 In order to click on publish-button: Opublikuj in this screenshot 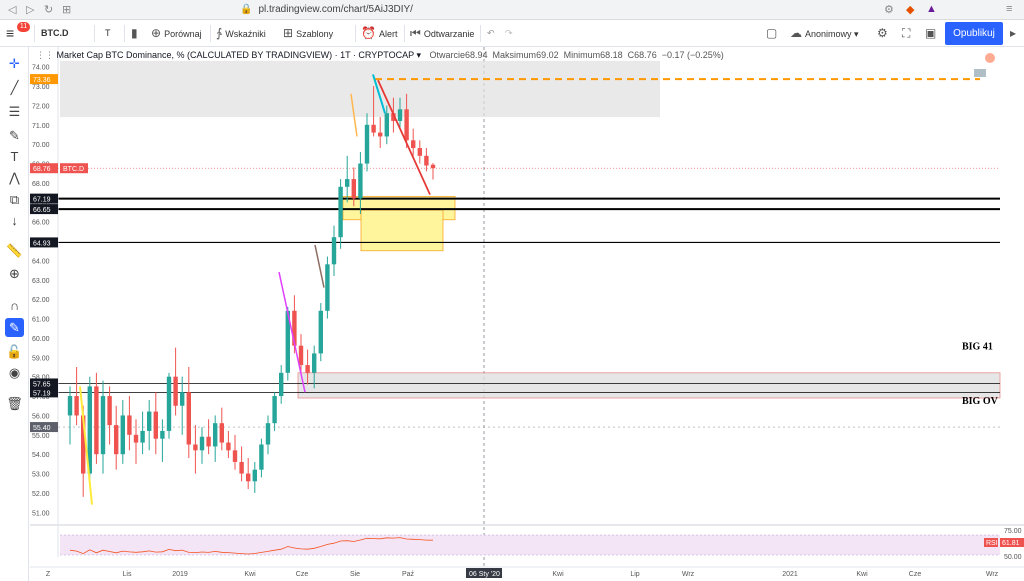, I will do `click(974, 33)`.